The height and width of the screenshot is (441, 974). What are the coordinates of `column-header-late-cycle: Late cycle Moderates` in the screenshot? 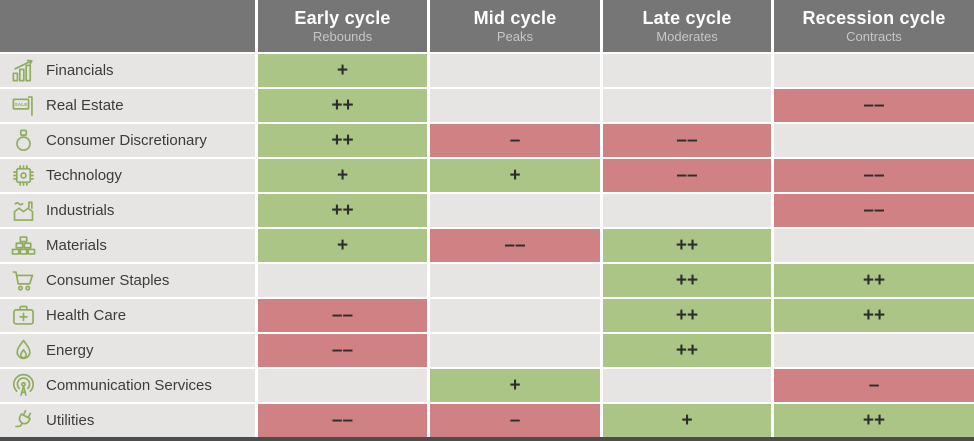 It's located at (687, 26).